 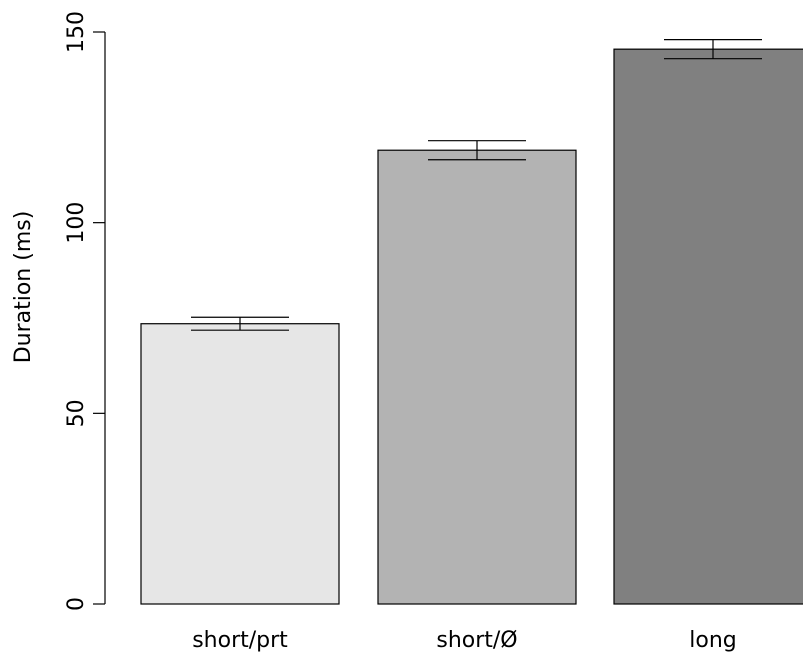 What do you see at coordinates (85, 311) in the screenshot?
I see `y-axis: 0 50 100 150` at bounding box center [85, 311].